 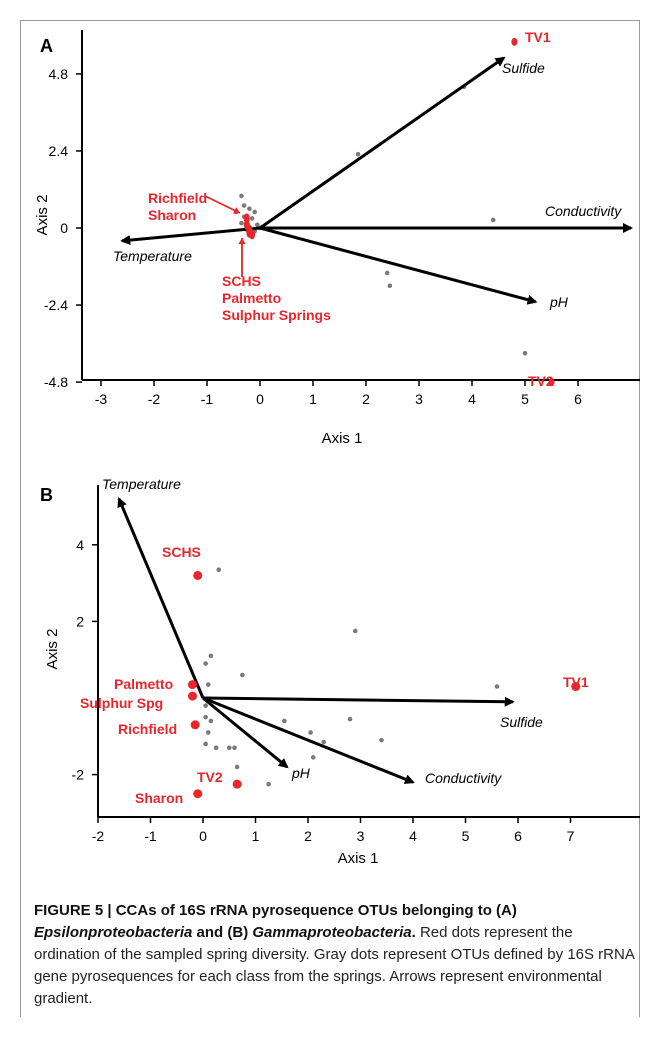 What do you see at coordinates (147, 729) in the screenshot?
I see `site-label: Richfield` at bounding box center [147, 729].